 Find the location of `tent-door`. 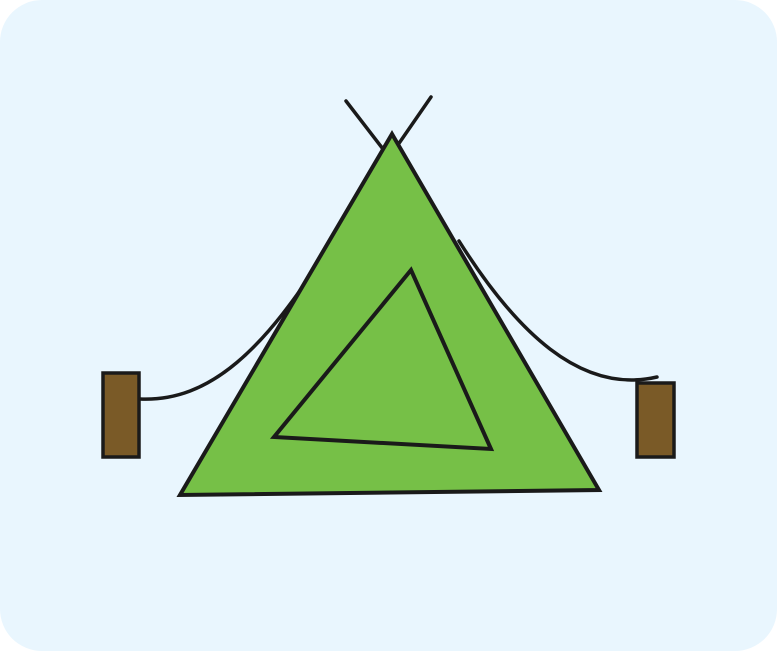

tent-door is located at coordinates (382, 359).